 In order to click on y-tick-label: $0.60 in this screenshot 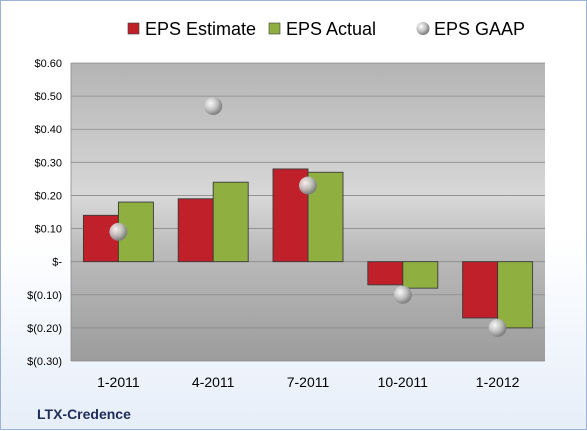, I will do `click(48, 64)`.